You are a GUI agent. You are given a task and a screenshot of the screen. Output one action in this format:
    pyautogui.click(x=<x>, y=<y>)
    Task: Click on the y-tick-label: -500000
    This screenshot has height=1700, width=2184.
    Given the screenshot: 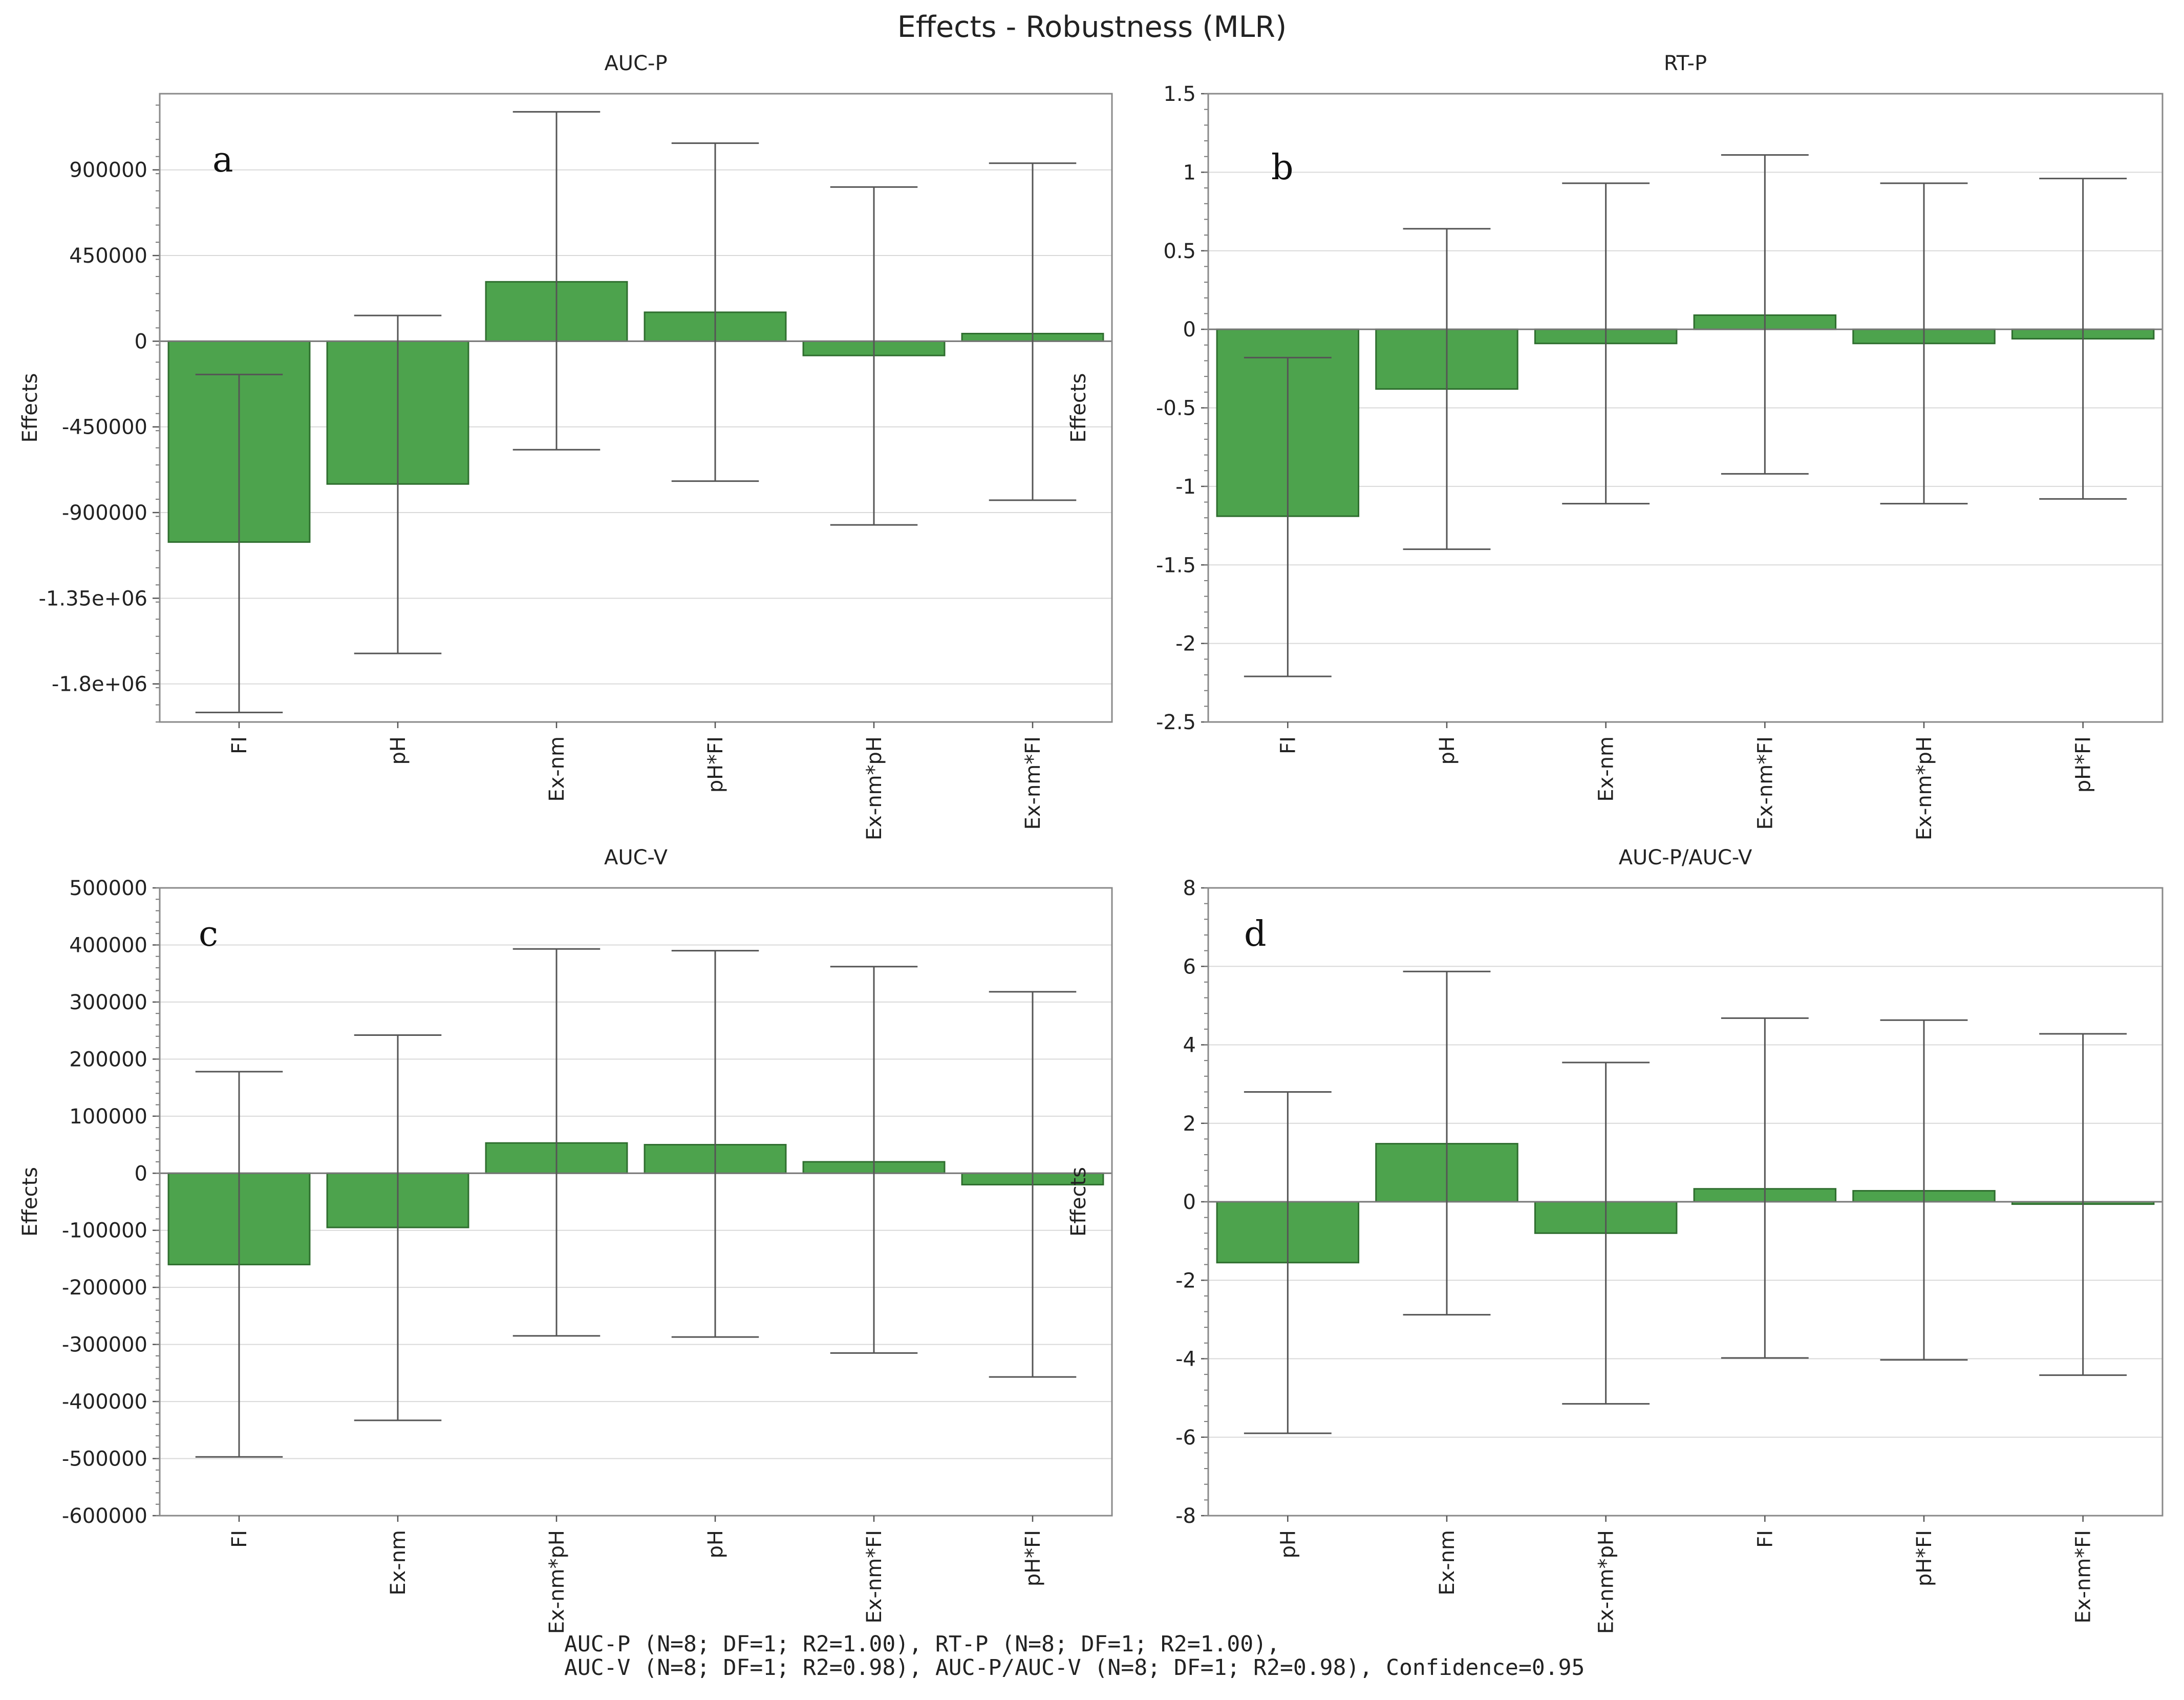 What is the action you would take?
    pyautogui.click(x=104, y=1459)
    